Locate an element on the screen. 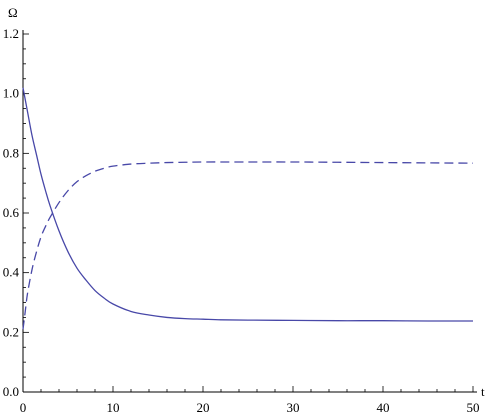 This screenshot has width=491, height=420. x-tick-label: 40 is located at coordinates (383, 407).